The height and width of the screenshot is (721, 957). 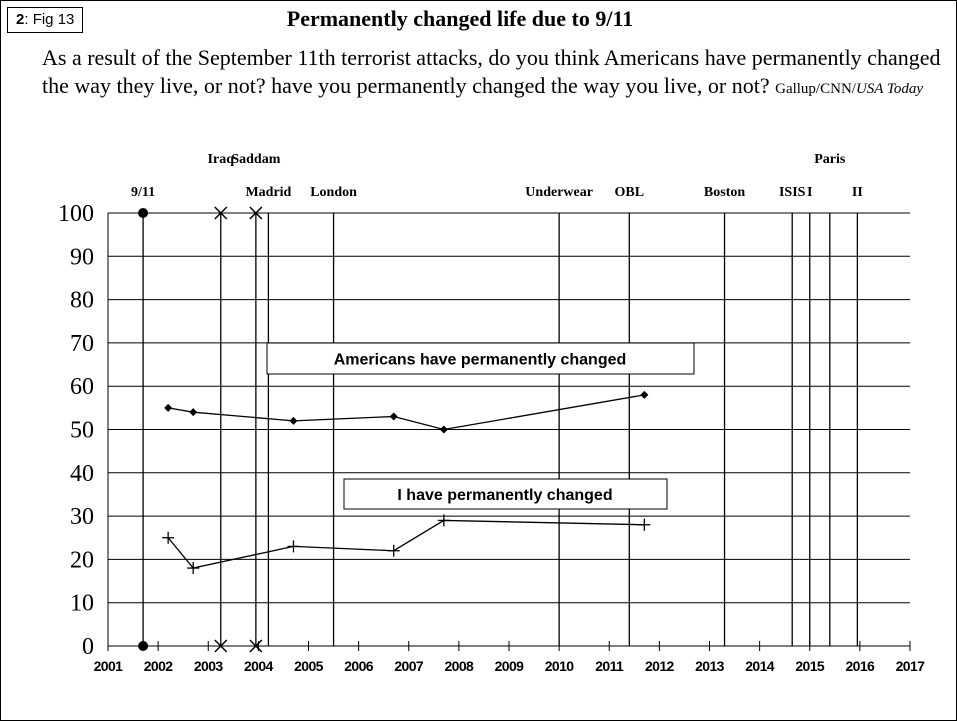 I want to click on source-italic: USA Today, so click(x=889, y=89).